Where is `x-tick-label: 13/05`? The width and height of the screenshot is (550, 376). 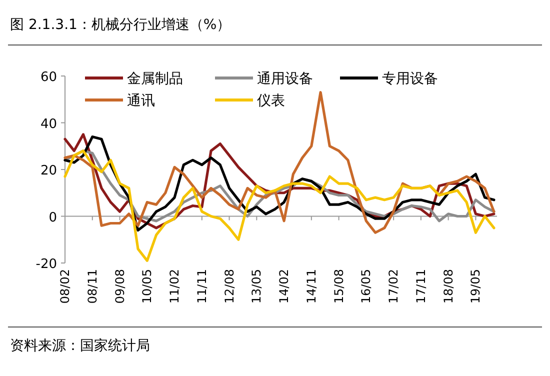 x-tick-label: 13/05 is located at coordinates (257, 286).